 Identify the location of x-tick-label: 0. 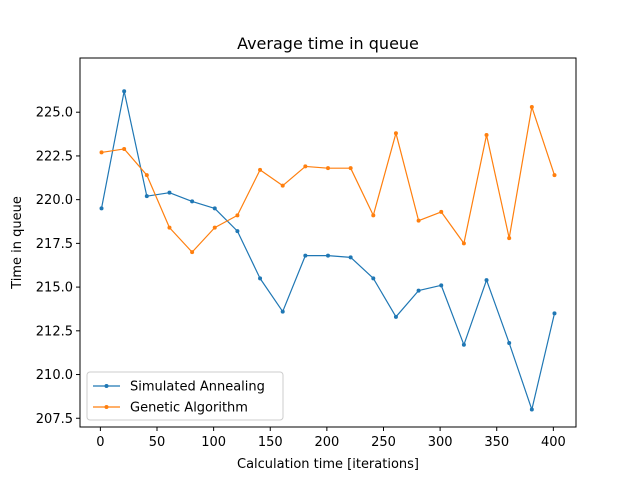
(100, 442).